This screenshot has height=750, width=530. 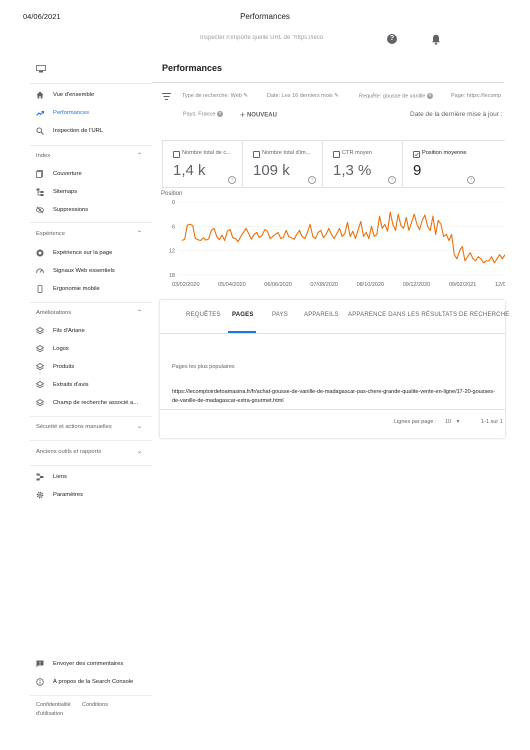 I want to click on sidebar-item-label: À propos de la Search Console, so click(x=93, y=682).